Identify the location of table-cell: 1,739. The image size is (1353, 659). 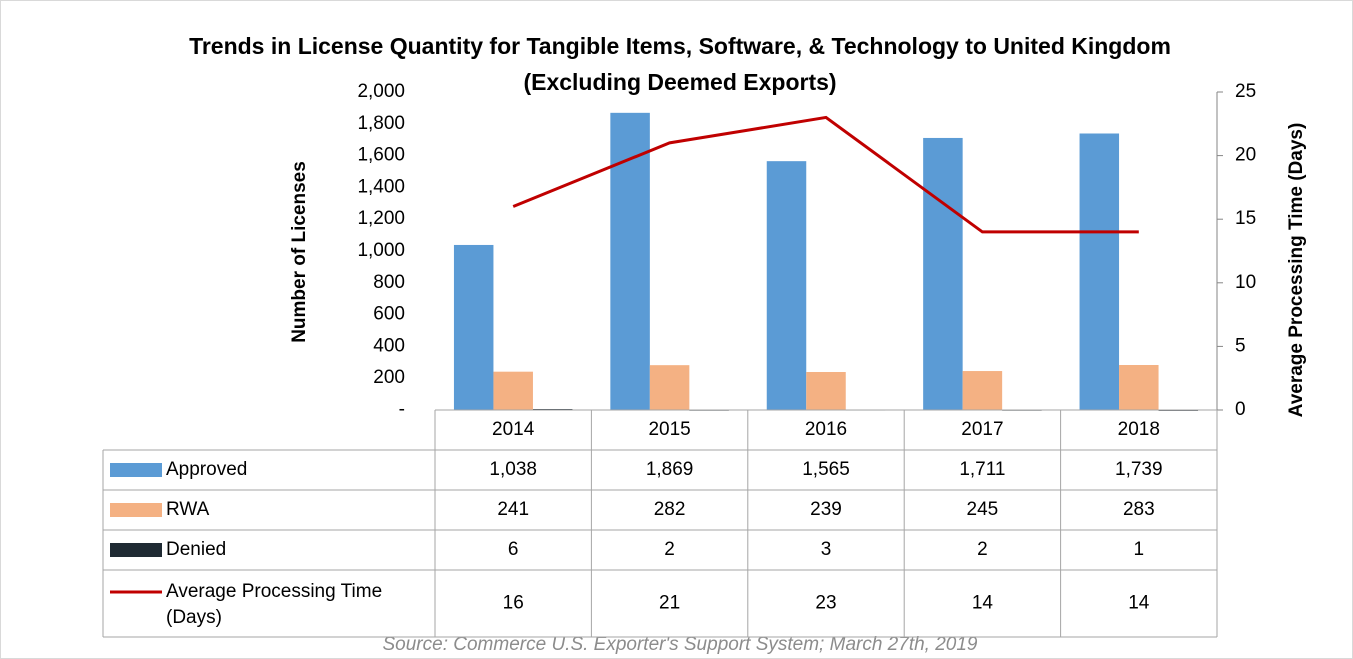
(1139, 469).